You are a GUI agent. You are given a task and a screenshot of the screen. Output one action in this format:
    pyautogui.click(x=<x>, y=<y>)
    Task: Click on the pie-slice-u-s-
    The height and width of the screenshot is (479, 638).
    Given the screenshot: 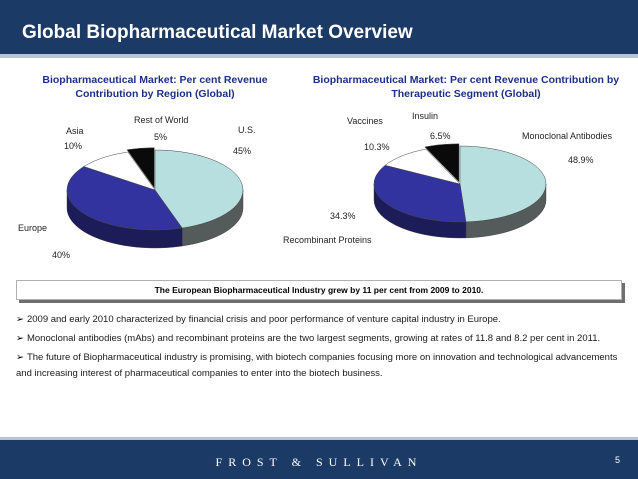 What is the action you would take?
    pyautogui.click(x=199, y=189)
    